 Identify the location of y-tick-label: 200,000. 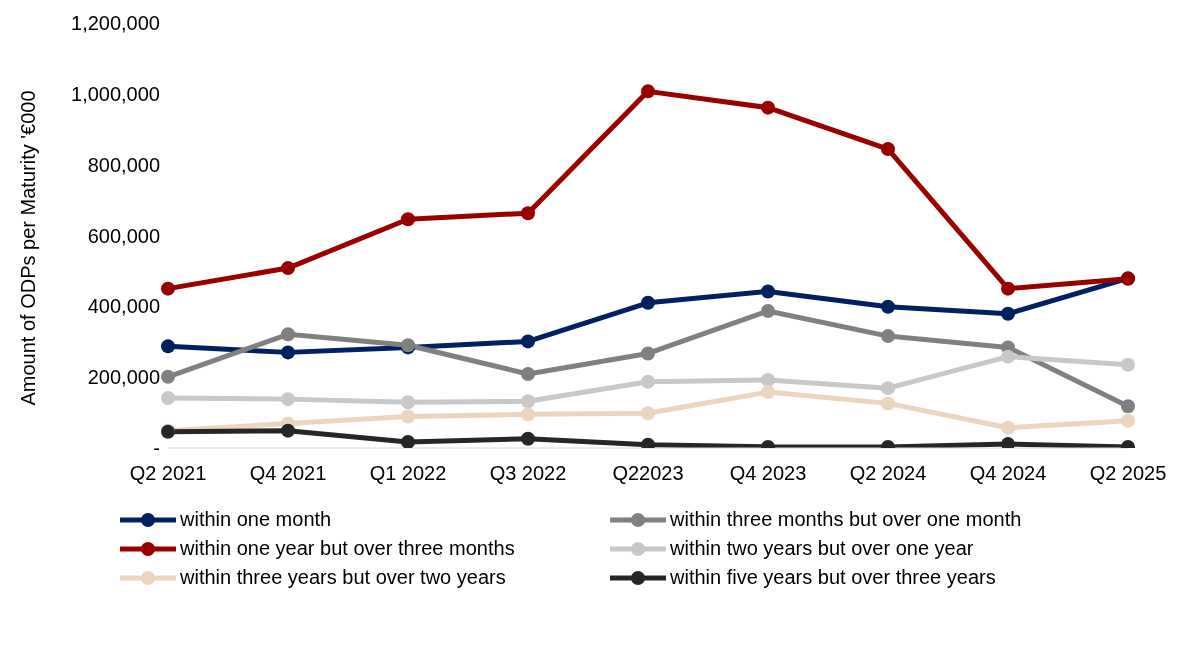
(123, 377).